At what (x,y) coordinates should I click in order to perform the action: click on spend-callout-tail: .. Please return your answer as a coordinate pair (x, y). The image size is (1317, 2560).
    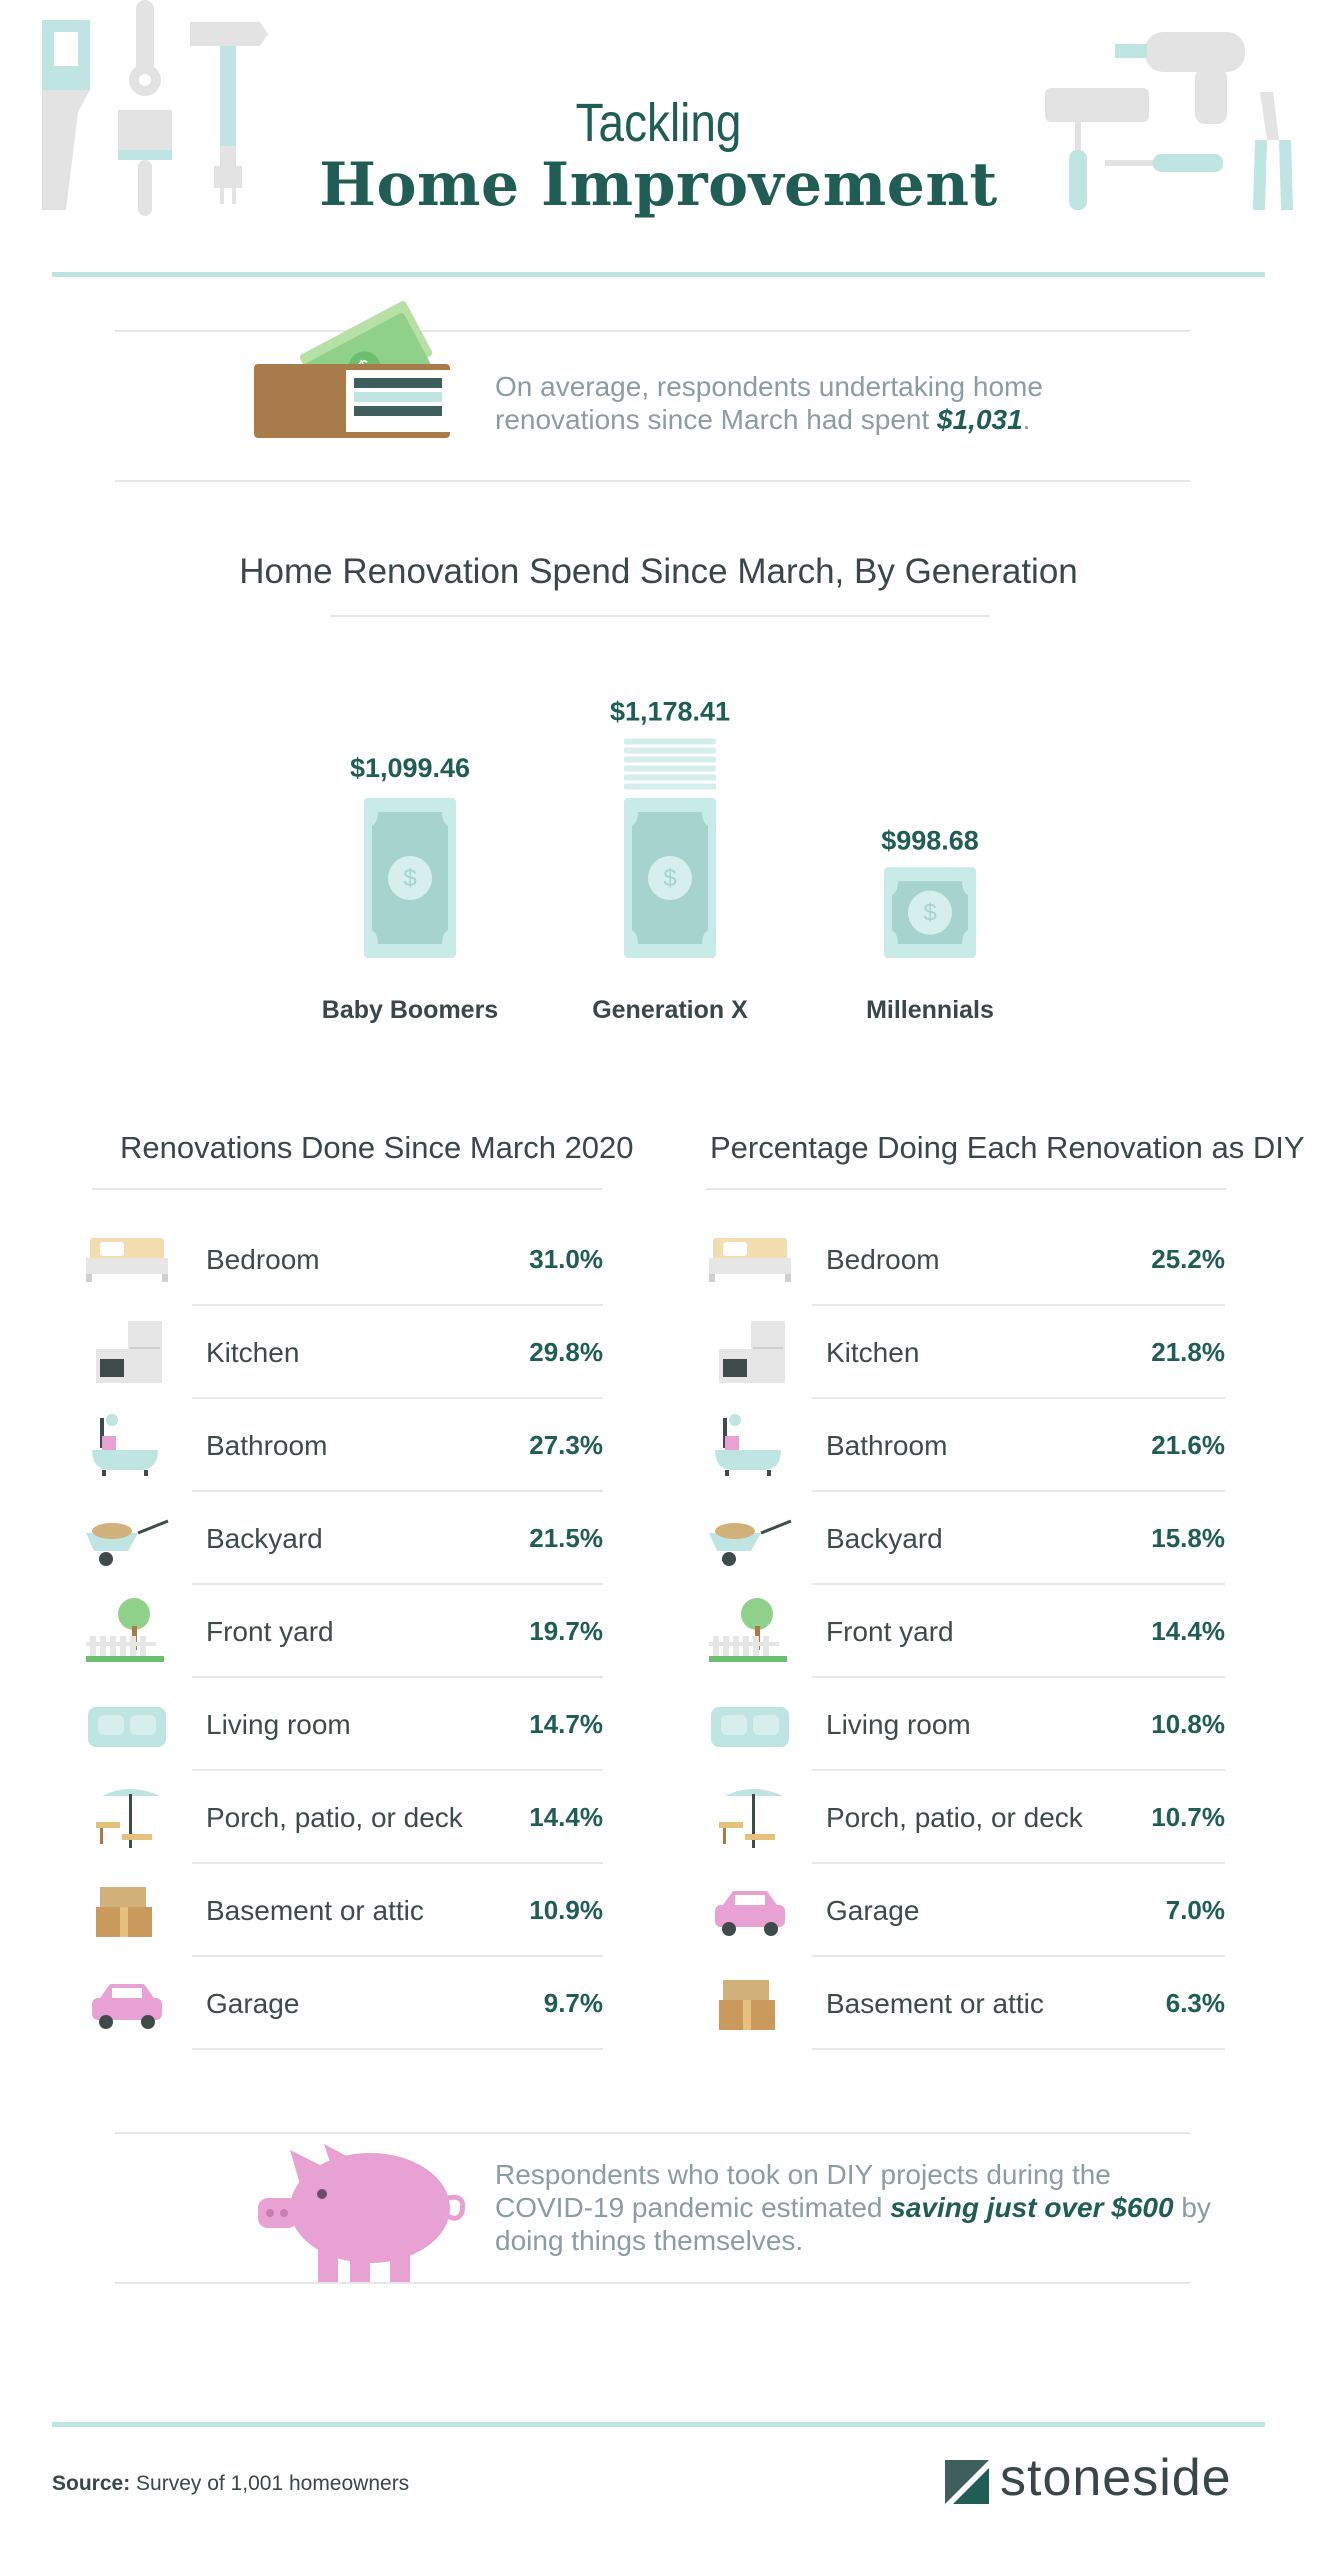
    Looking at the image, I should click on (1026, 419).